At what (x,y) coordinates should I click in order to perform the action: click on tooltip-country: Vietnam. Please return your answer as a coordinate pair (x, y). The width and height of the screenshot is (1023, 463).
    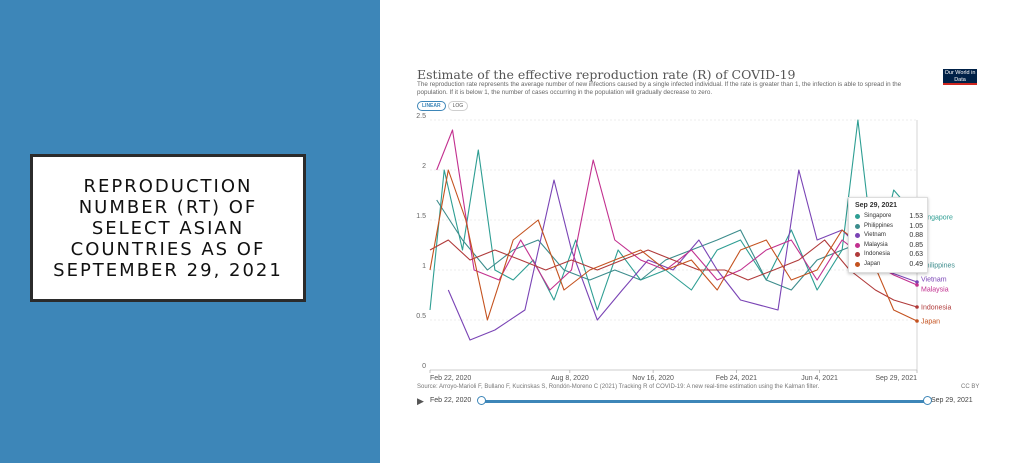
    Looking at the image, I should click on (875, 235).